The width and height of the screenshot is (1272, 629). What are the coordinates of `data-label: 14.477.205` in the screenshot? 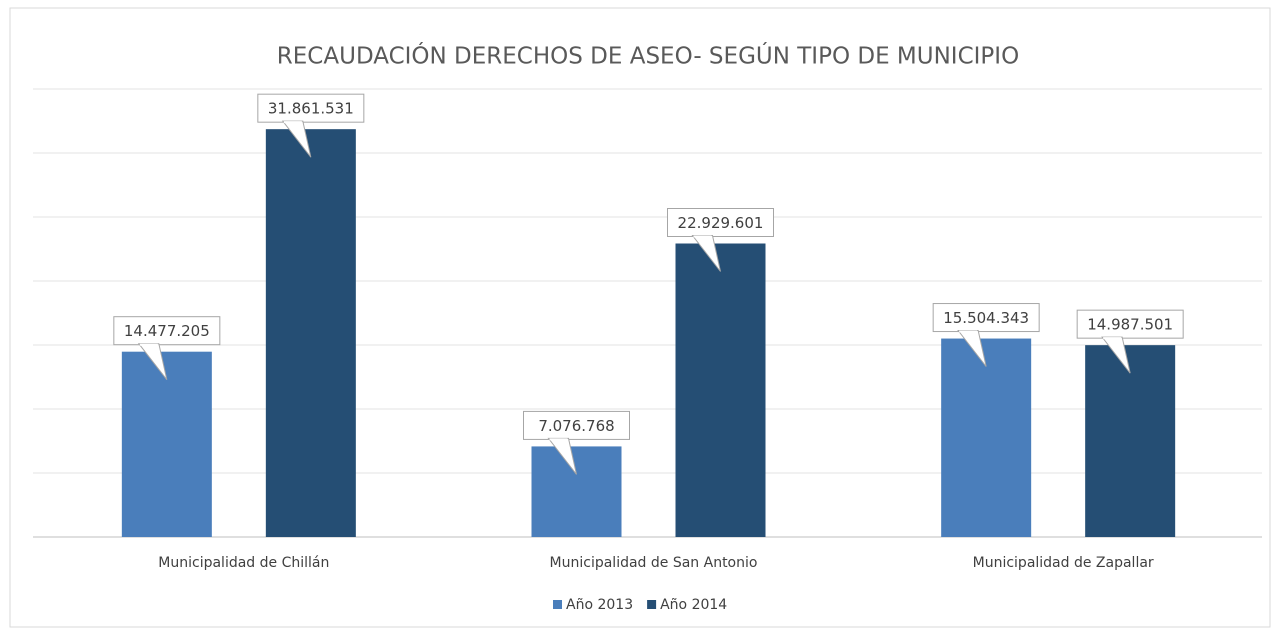 It's located at (167, 331).